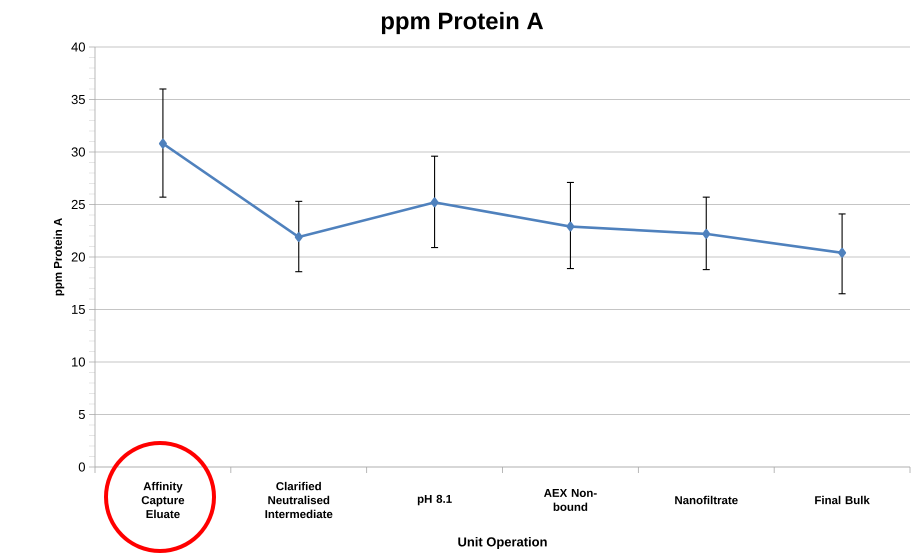  I want to click on x-tick-label: Final Bulk, so click(842, 500).